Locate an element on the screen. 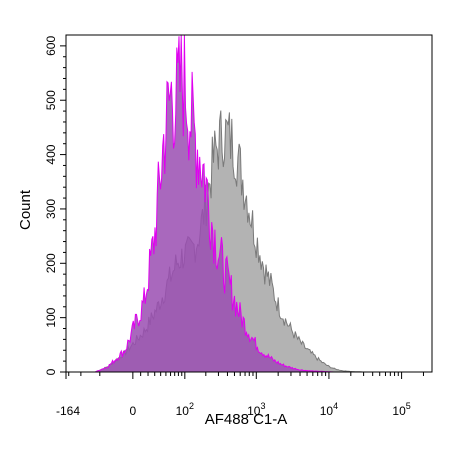 The height and width of the screenshot is (450, 450). x-tick-label: 10² is located at coordinates (185, 409).